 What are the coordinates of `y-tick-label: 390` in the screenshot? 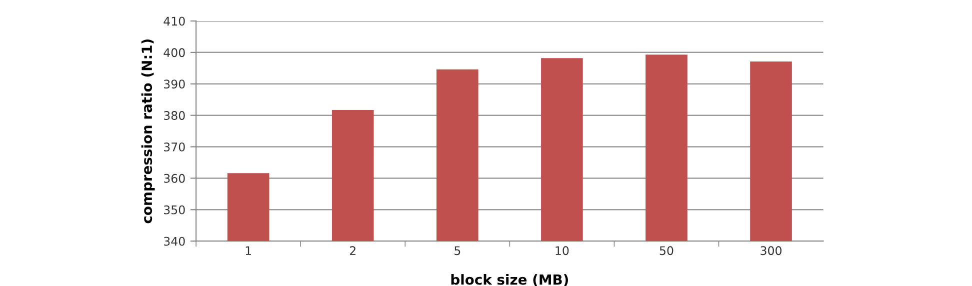 It's located at (174, 84).